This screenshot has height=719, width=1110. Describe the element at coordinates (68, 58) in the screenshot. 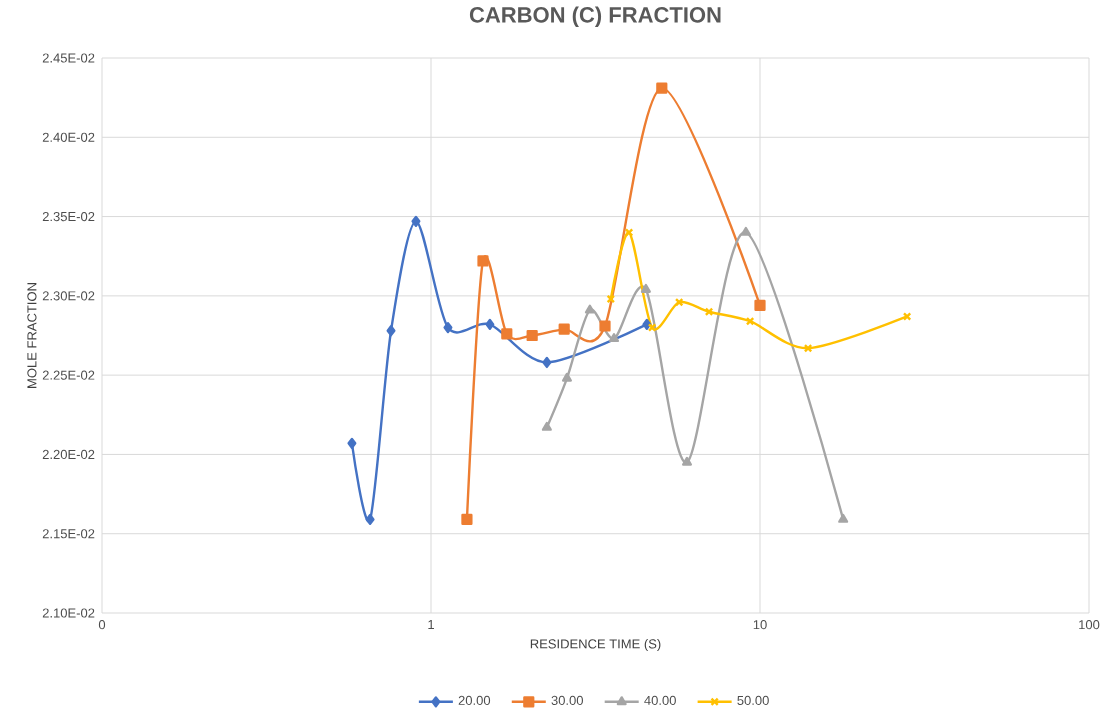

I see `y-tick-label: 2.45E-02` at that location.